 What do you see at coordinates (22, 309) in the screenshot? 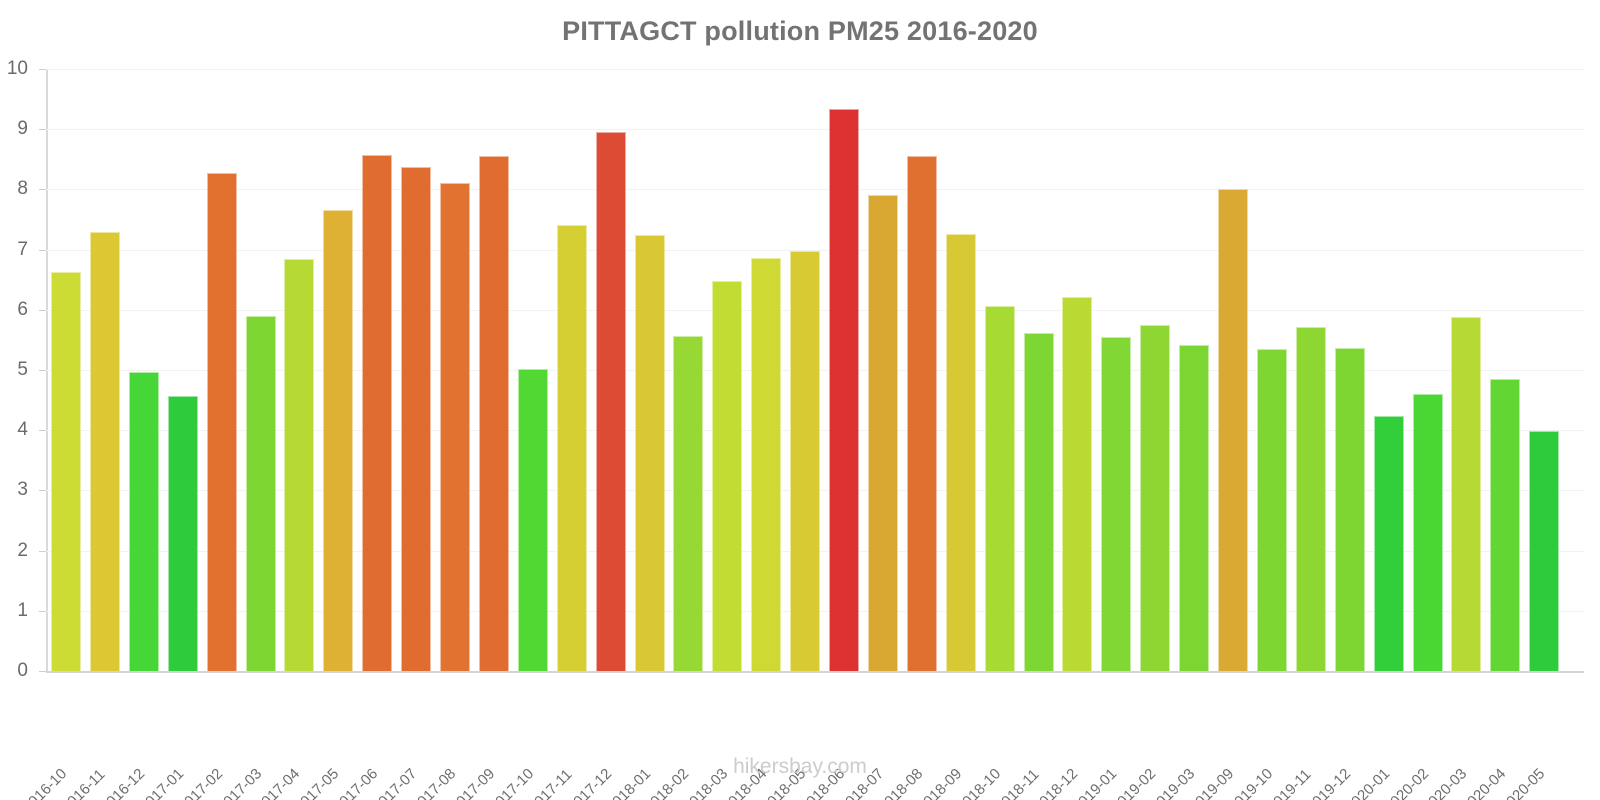
I see `y-tick-label: 6` at bounding box center [22, 309].